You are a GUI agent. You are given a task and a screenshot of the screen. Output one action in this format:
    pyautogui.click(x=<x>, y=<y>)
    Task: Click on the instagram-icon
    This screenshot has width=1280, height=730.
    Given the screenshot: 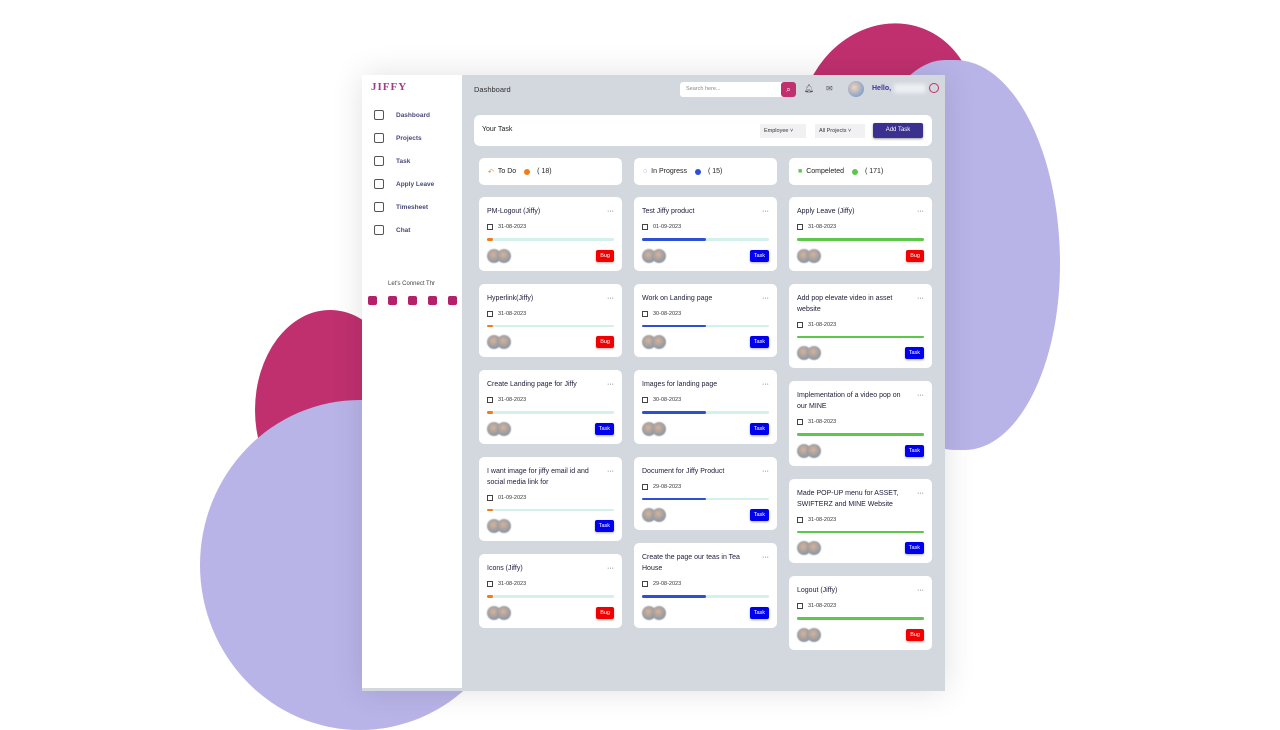 What is the action you would take?
    pyautogui.click(x=412, y=300)
    